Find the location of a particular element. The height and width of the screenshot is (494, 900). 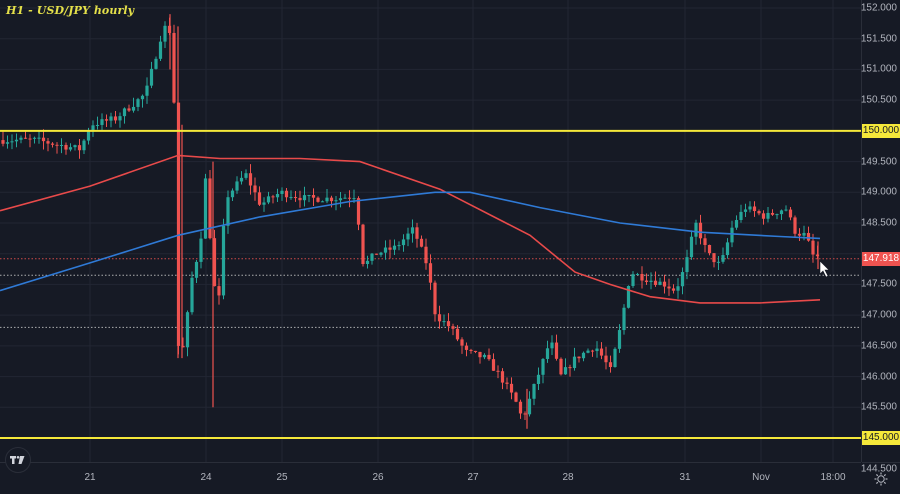

price-axis-label: 145.500 is located at coordinates (878, 407).